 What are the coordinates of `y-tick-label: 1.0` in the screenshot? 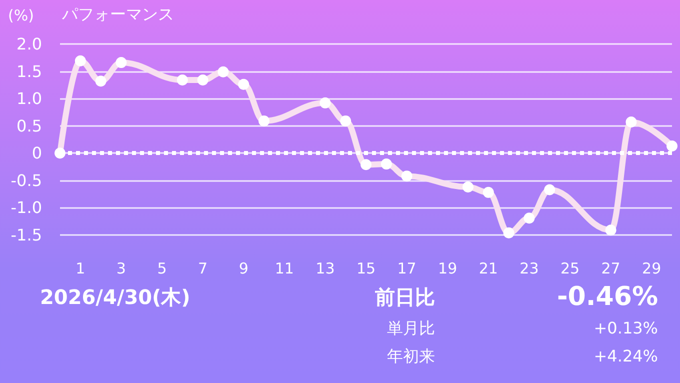 It's located at (29, 98).